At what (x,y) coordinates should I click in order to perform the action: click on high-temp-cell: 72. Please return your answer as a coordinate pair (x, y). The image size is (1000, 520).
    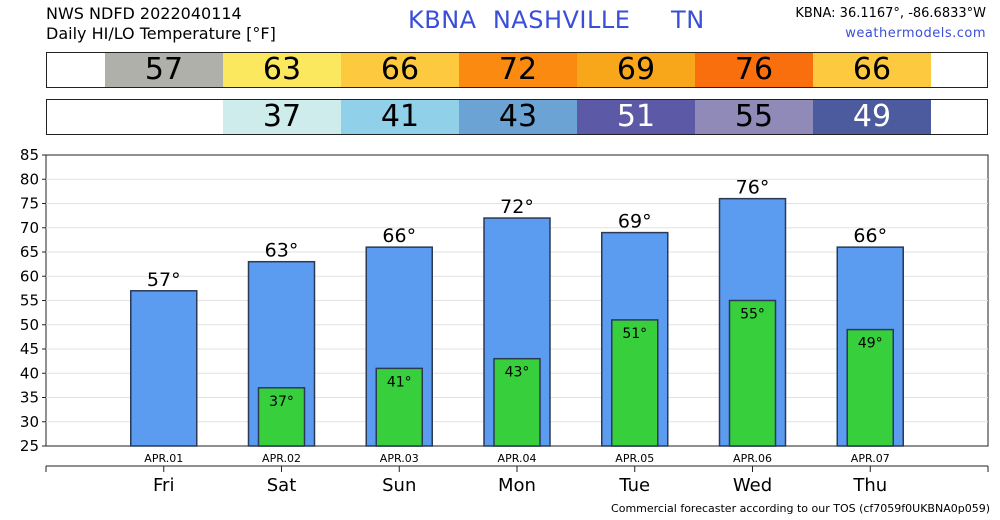
    Looking at the image, I should click on (518, 70).